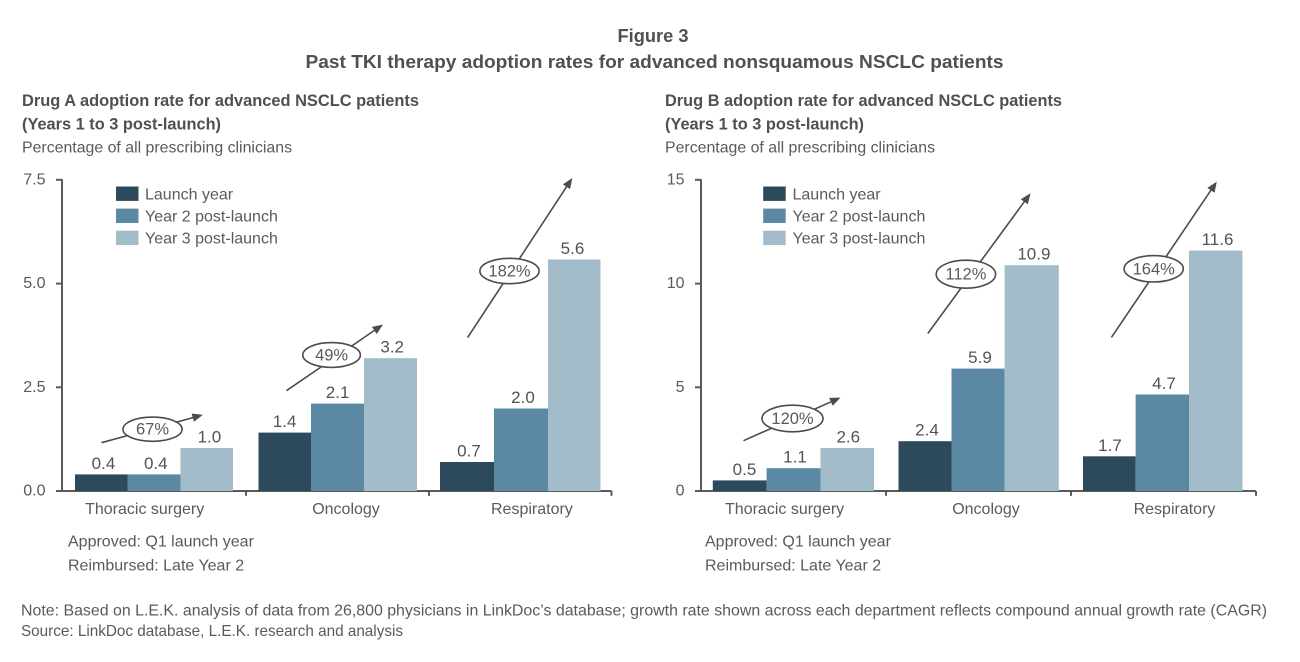 Image resolution: width=1300 pixels, height=662 pixels. What do you see at coordinates (523, 397) in the screenshot?
I see `svg-text: 2.0` at bounding box center [523, 397].